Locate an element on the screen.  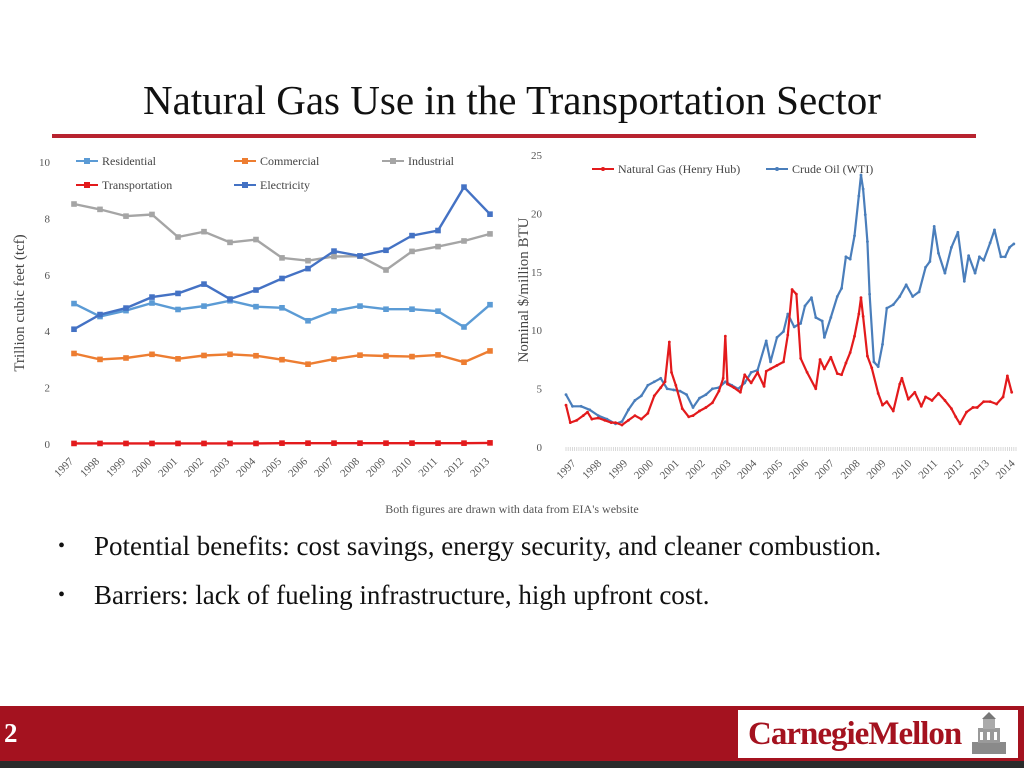
brand-logo-wordmark: CarnegieMellon is located at coordinates (855, 734).